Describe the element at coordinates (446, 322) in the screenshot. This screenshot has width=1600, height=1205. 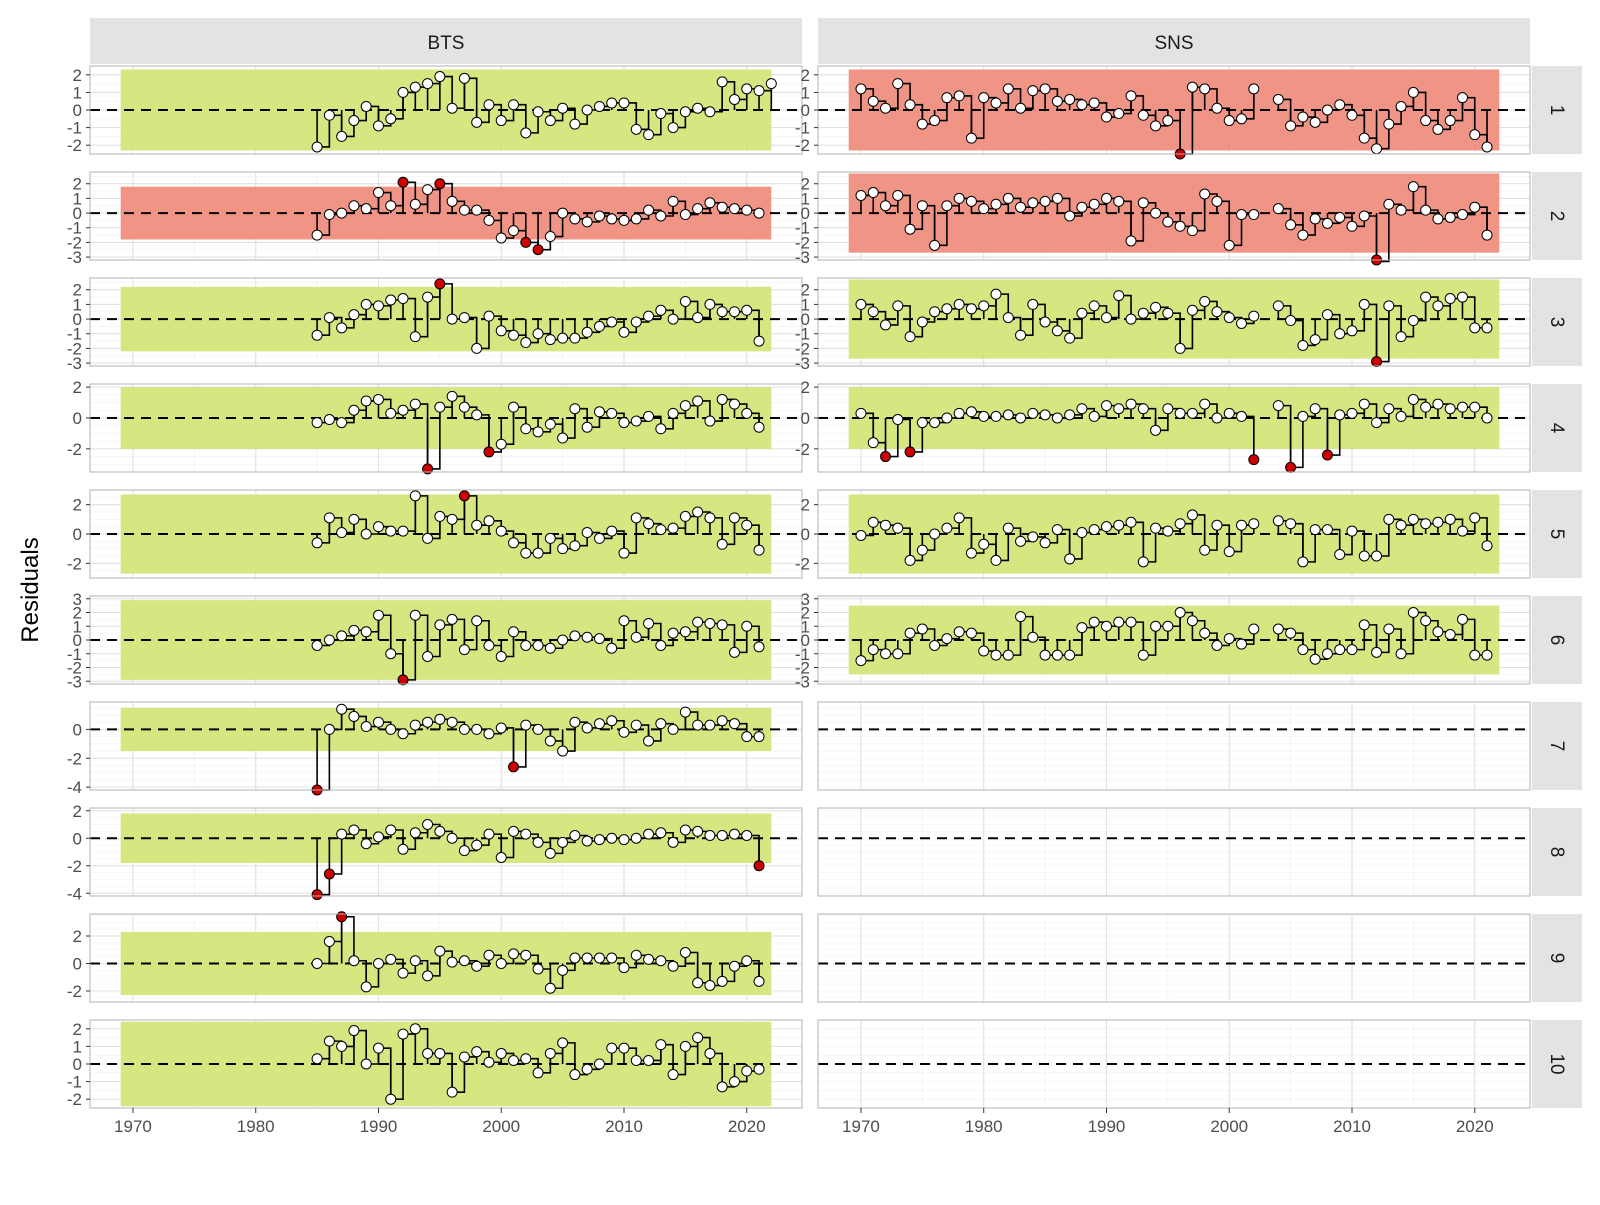
I see `panel-border` at that location.